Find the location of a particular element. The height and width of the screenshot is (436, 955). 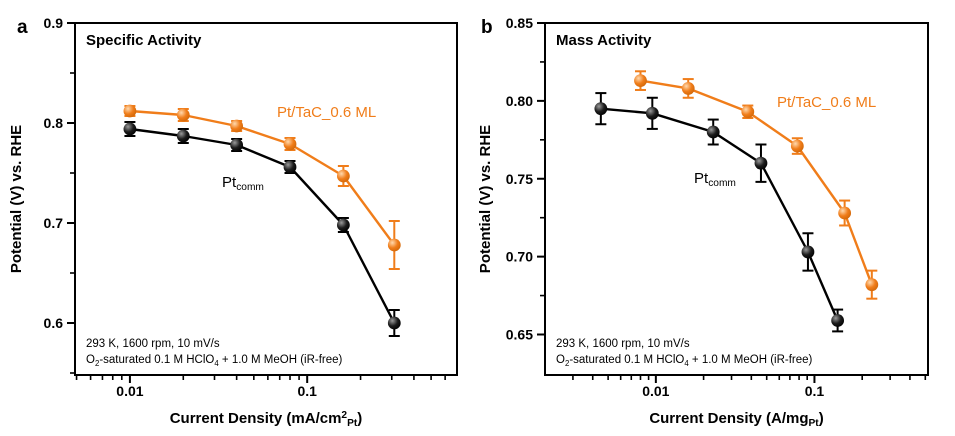

panel-title: Specific Activity is located at coordinates (144, 40).